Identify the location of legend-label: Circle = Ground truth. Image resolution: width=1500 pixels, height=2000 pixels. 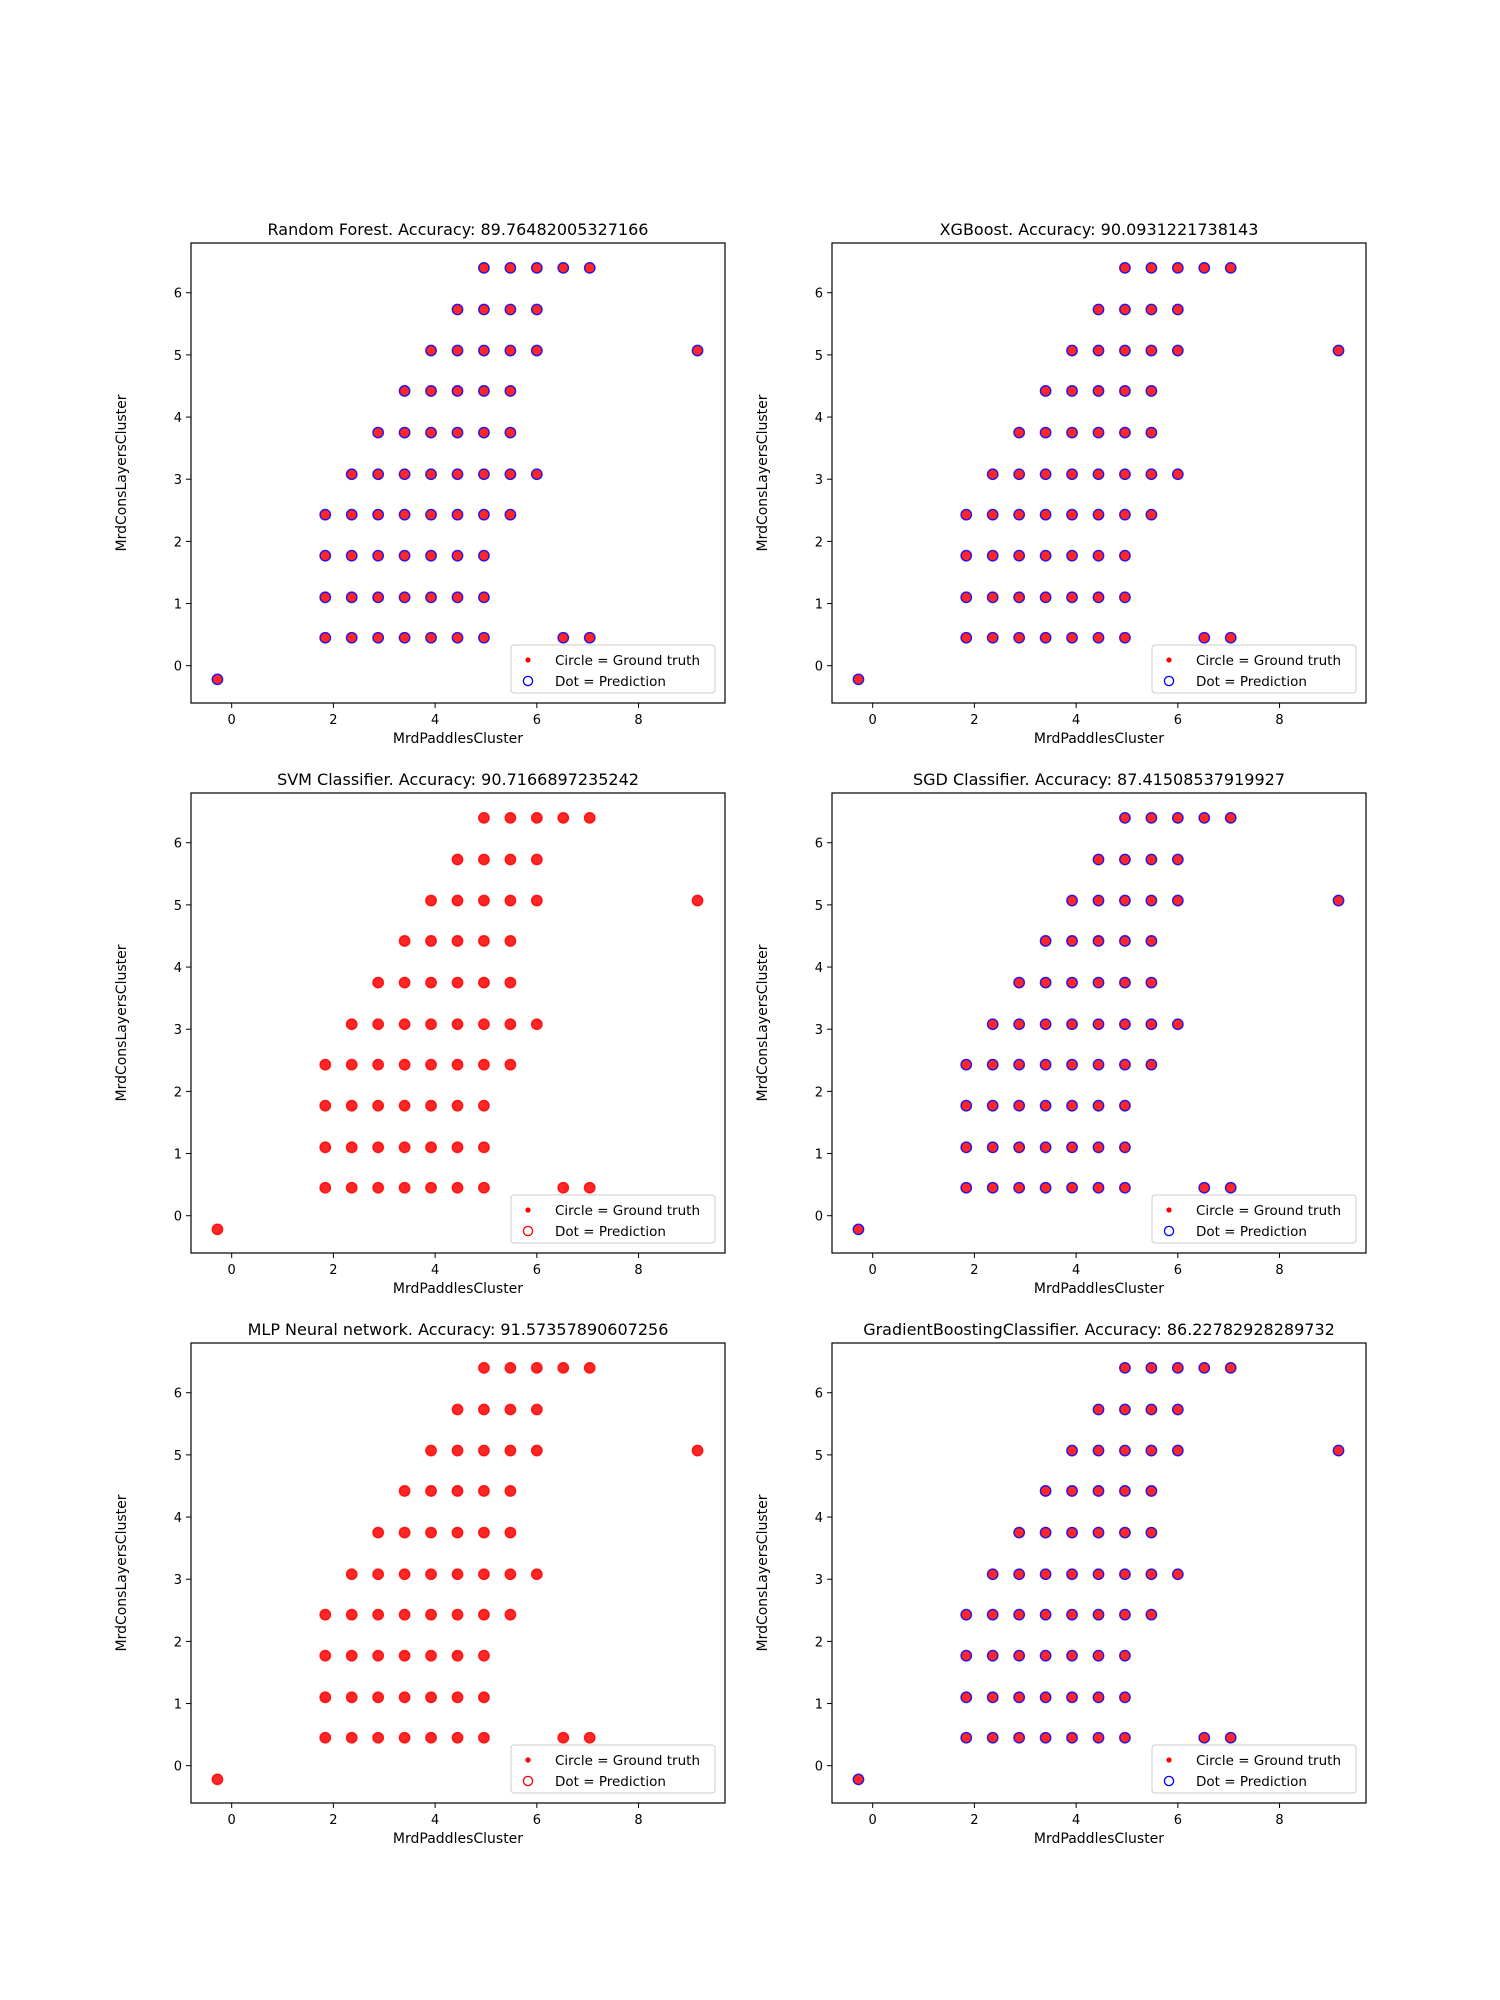
(627, 1211).